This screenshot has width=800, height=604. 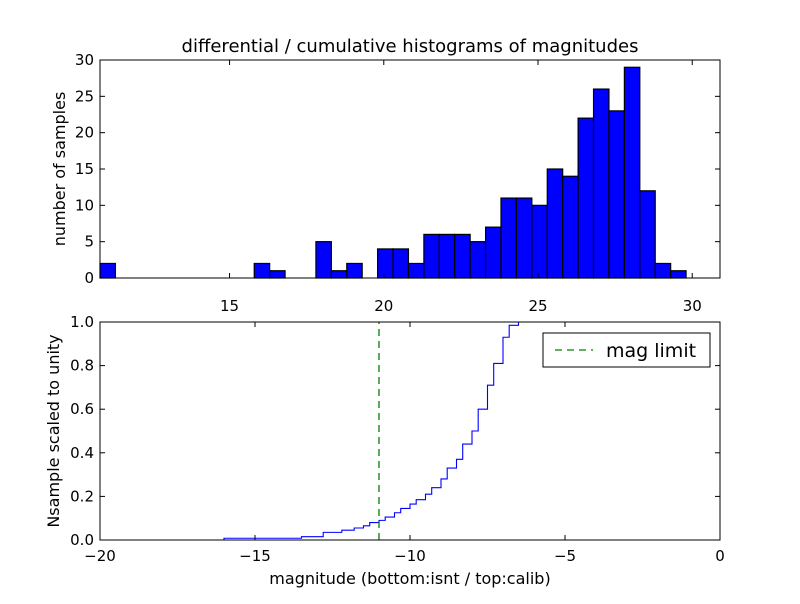 I want to click on y-tick-label: 0, so click(x=89, y=278).